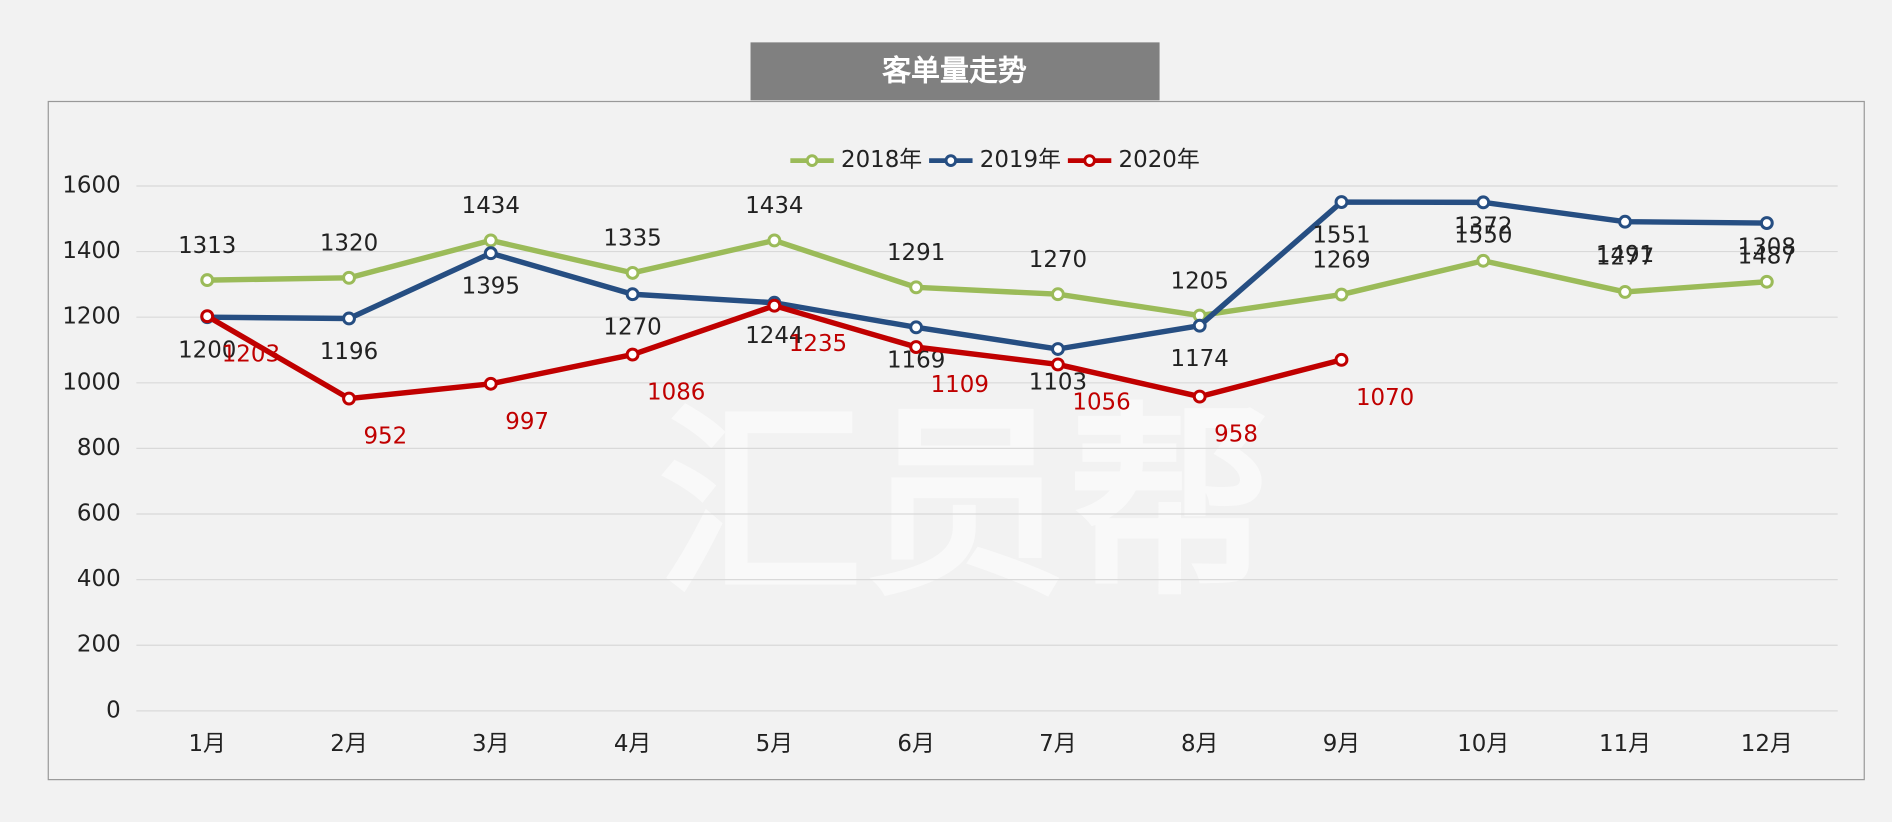 Image resolution: width=1892 pixels, height=822 pixels. What do you see at coordinates (1385, 398) in the screenshot?
I see `data-label: 1070` at bounding box center [1385, 398].